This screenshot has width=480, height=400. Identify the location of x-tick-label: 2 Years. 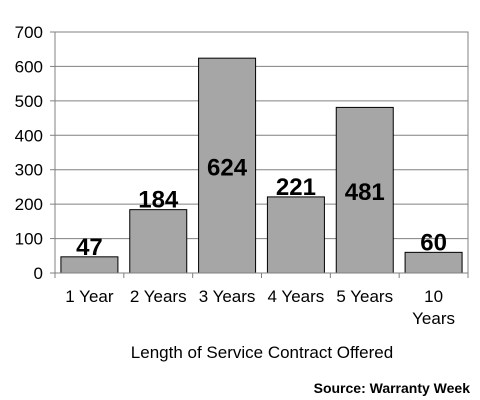
(158, 296).